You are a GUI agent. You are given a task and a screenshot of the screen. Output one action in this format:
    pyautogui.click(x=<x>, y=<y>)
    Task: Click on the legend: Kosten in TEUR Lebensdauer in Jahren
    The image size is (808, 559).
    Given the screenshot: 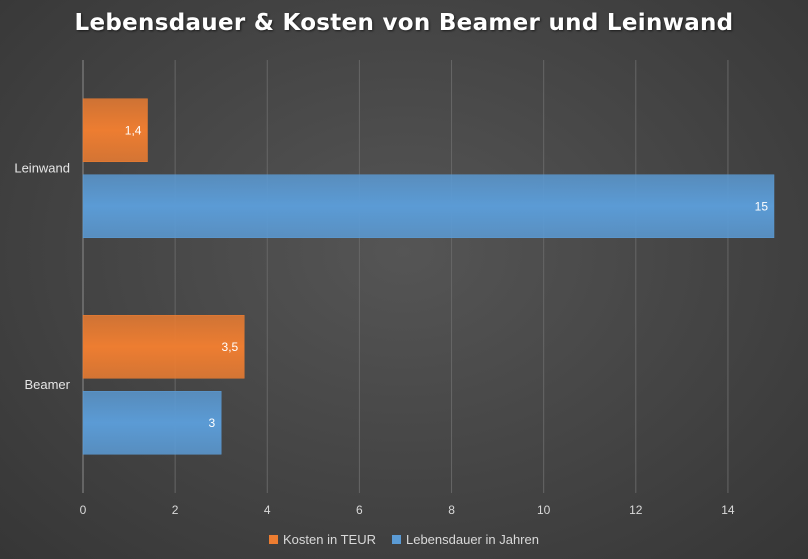 What is the action you would take?
    pyautogui.click(x=404, y=539)
    